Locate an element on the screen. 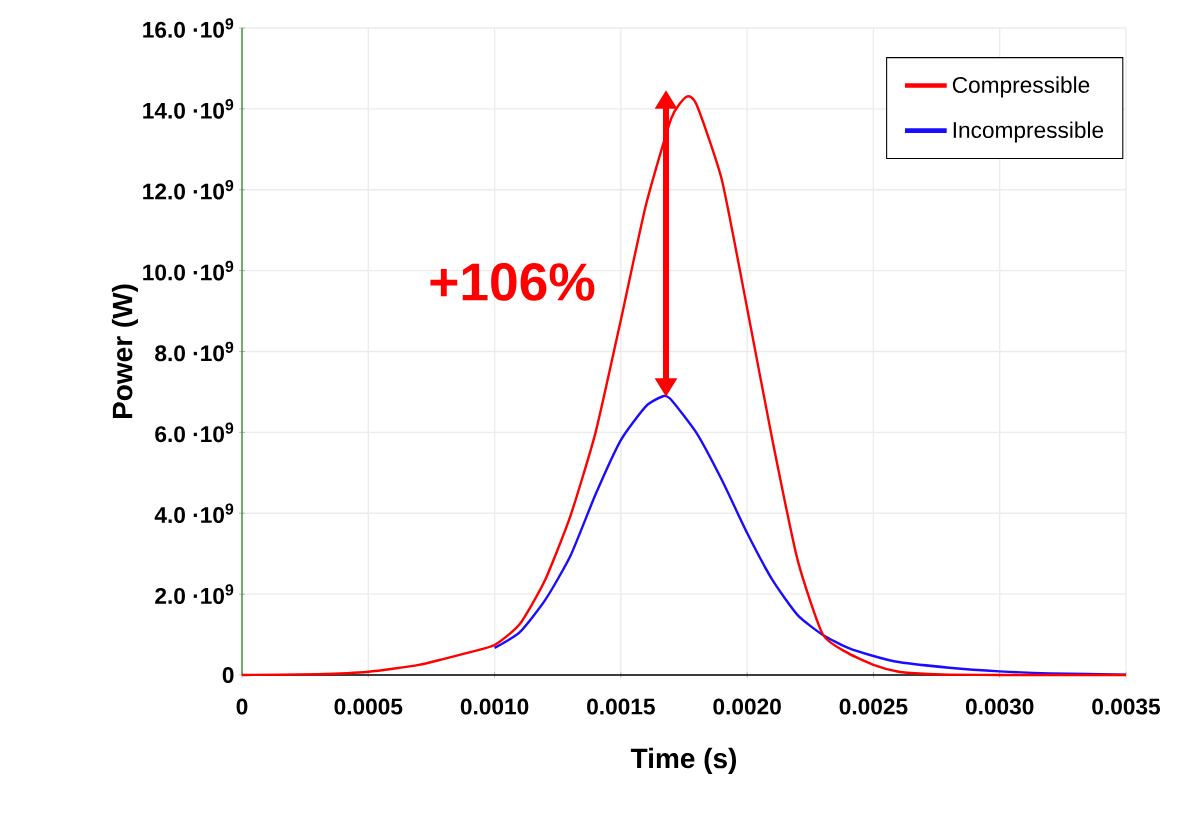  y-tick-label: 16.0 ·10$^{9}$ is located at coordinates (188, 28).